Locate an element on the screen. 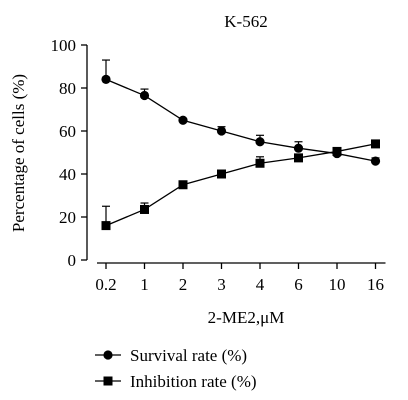 The height and width of the screenshot is (400, 408). series-line is located at coordinates (240, 185).